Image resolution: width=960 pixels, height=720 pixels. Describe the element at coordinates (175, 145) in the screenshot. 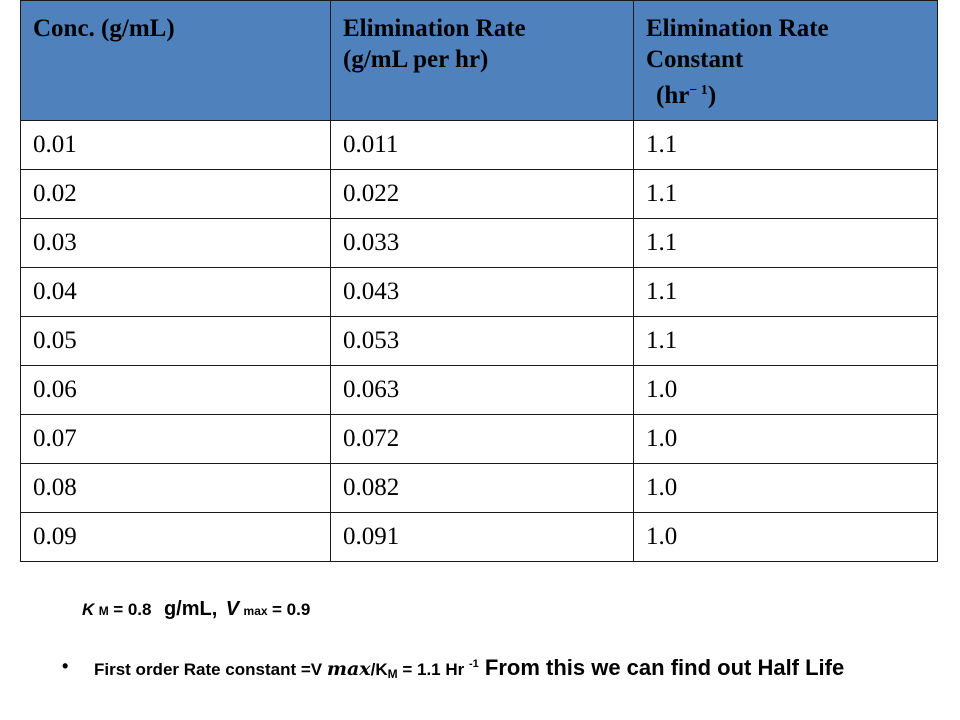

I see `cell-conc: 0.01` at that location.